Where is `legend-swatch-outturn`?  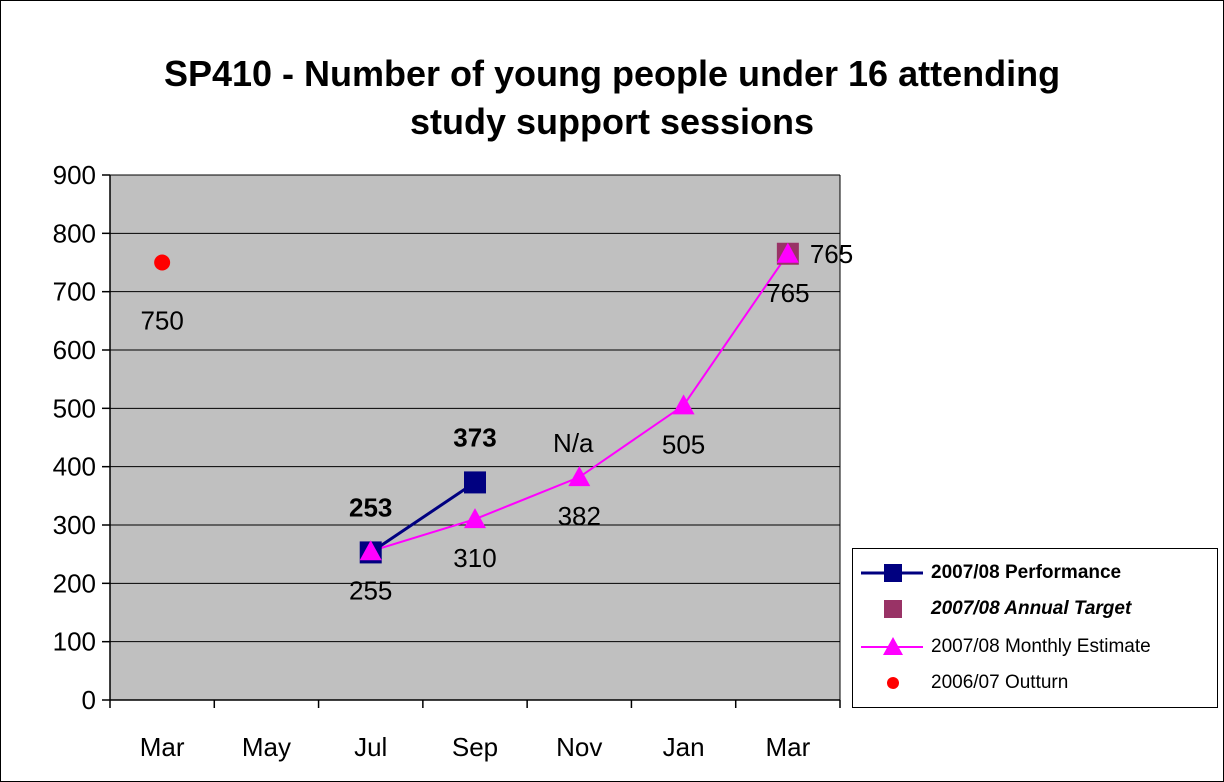
legend-swatch-outturn is located at coordinates (893, 683).